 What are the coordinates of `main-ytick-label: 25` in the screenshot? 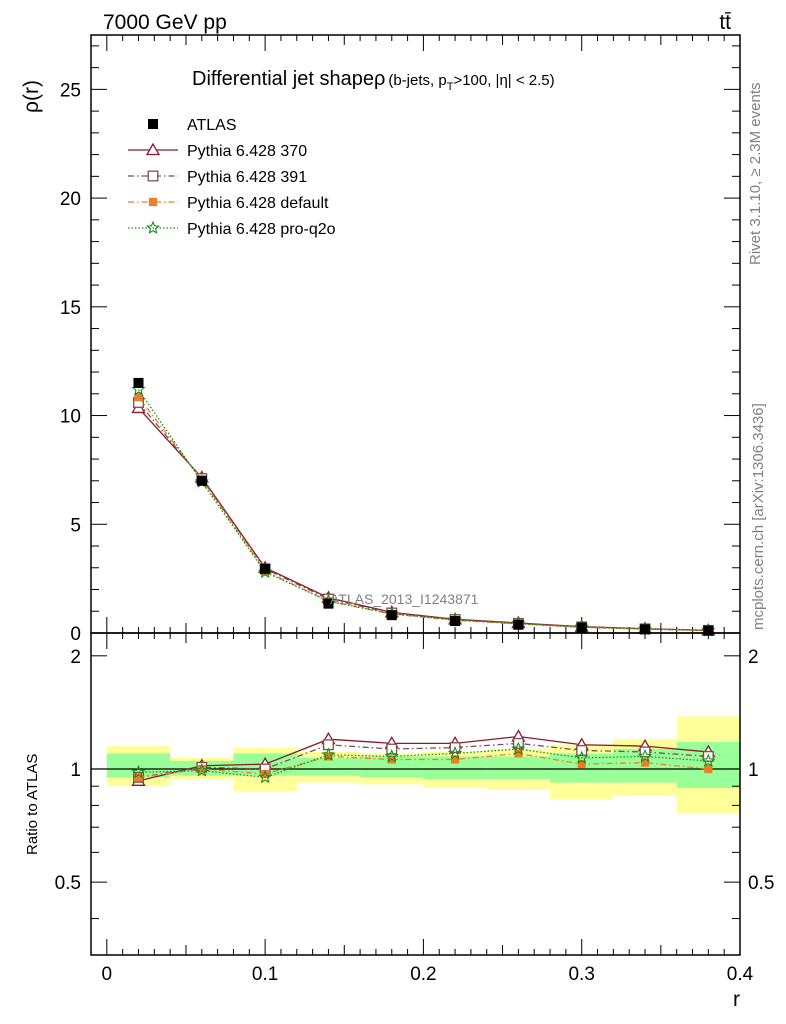 It's located at (70, 90).